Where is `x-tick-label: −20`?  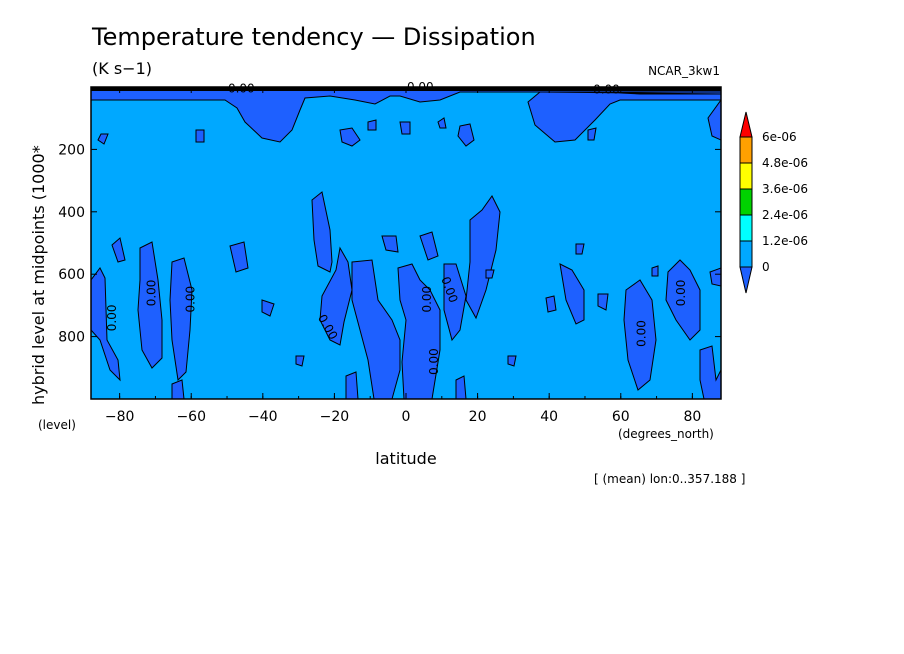
x-tick-label: −20 is located at coordinates (335, 417).